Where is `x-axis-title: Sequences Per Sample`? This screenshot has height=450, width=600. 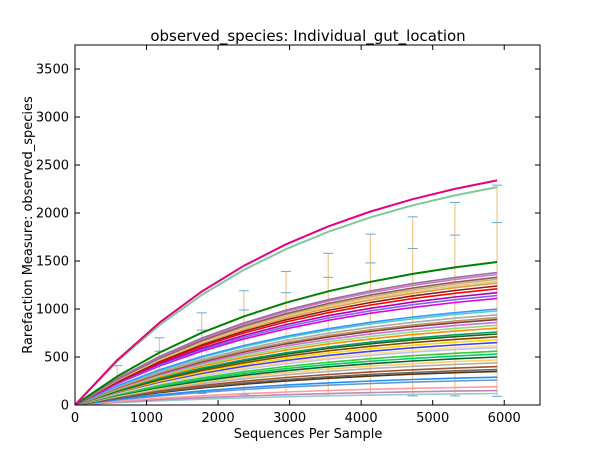
x-axis-title: Sequences Per Sample is located at coordinates (308, 434).